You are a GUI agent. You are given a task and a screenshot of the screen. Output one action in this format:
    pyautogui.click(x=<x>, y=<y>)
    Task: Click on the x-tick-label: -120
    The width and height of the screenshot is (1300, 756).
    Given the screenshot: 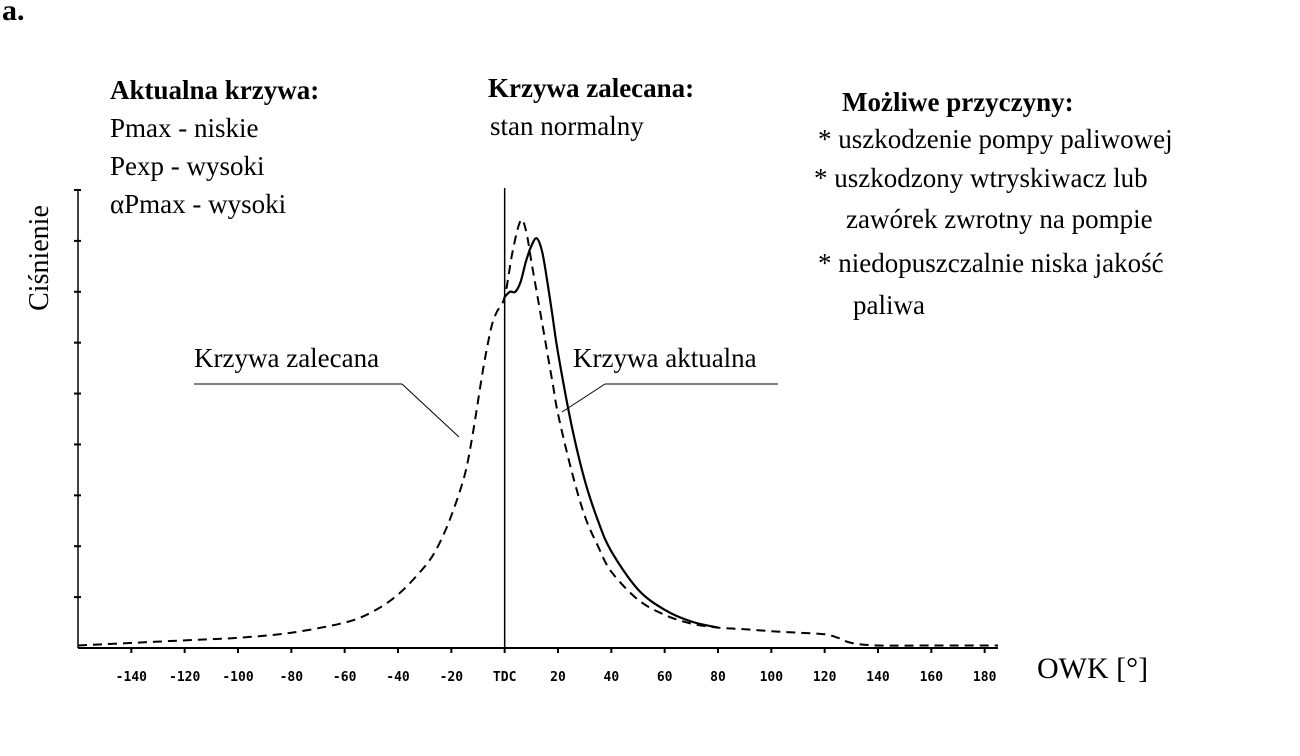 What is the action you would take?
    pyautogui.click(x=184, y=677)
    